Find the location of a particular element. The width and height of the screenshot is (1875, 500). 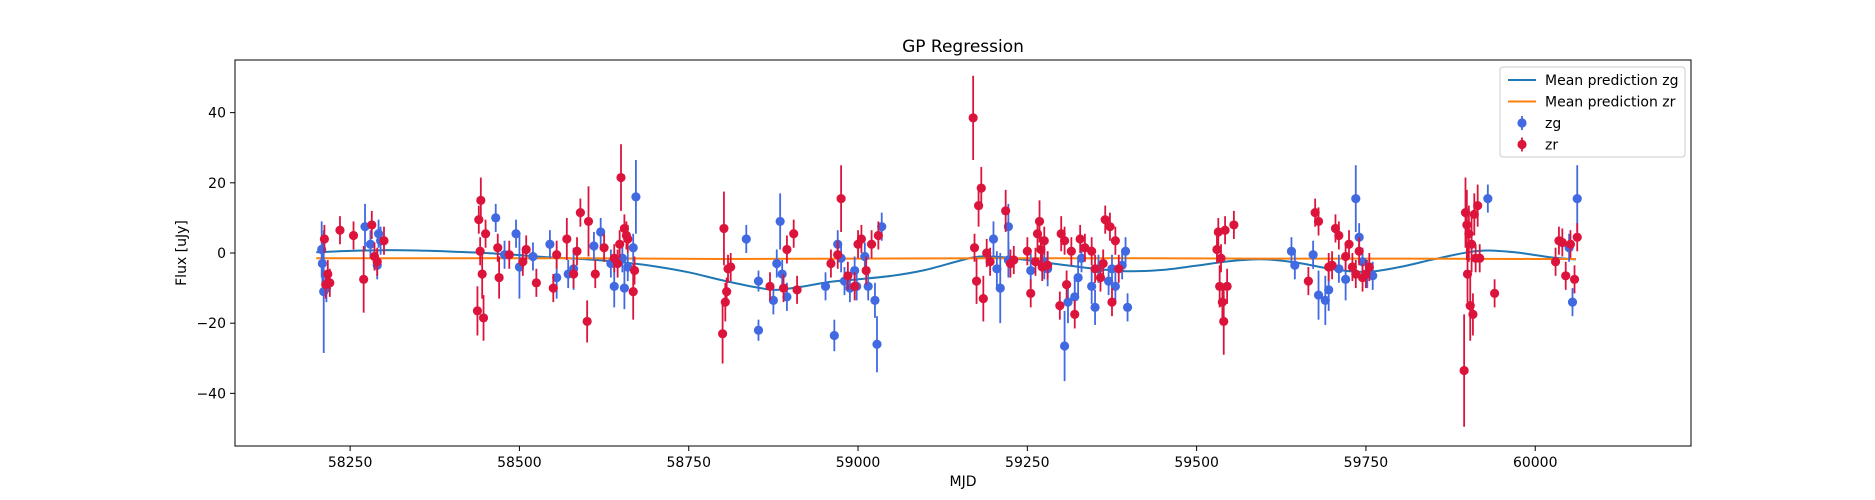

mean-prediction-zr-line is located at coordinates (946, 258).